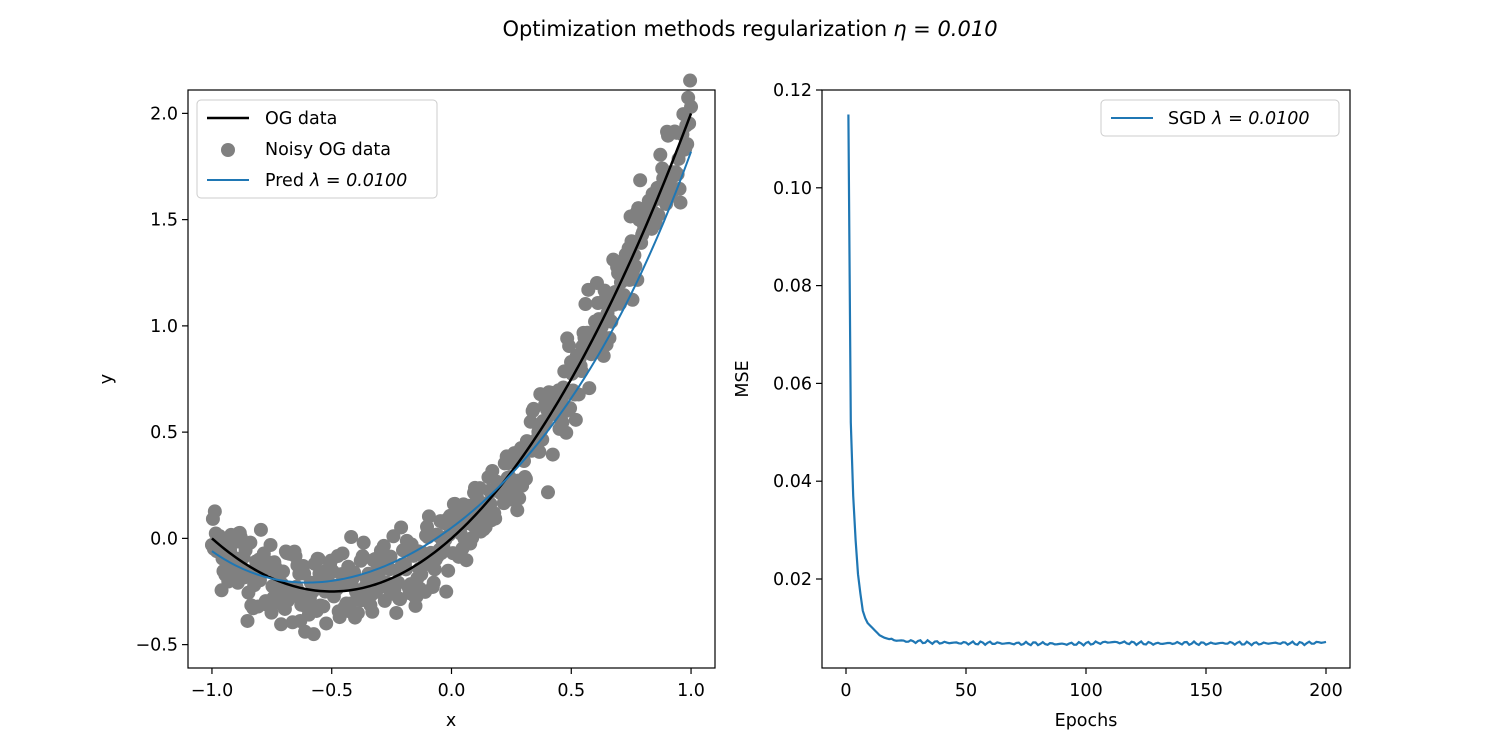 The width and height of the screenshot is (1500, 750). What do you see at coordinates (845, 691) in the screenshot?
I see `right-x-tick-label: 0` at bounding box center [845, 691].